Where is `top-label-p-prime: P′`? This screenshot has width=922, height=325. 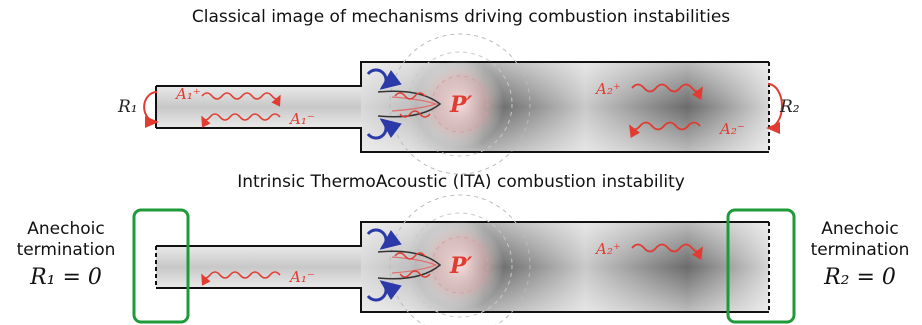 top-label-p-prime: P′ is located at coordinates (461, 105).